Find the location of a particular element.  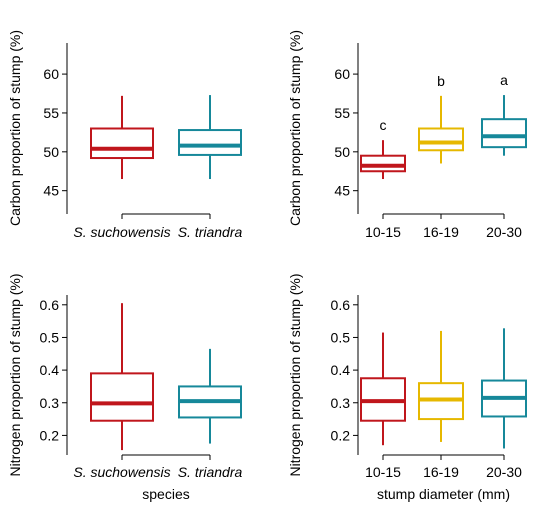

significance-letter: b is located at coordinates (441, 81).